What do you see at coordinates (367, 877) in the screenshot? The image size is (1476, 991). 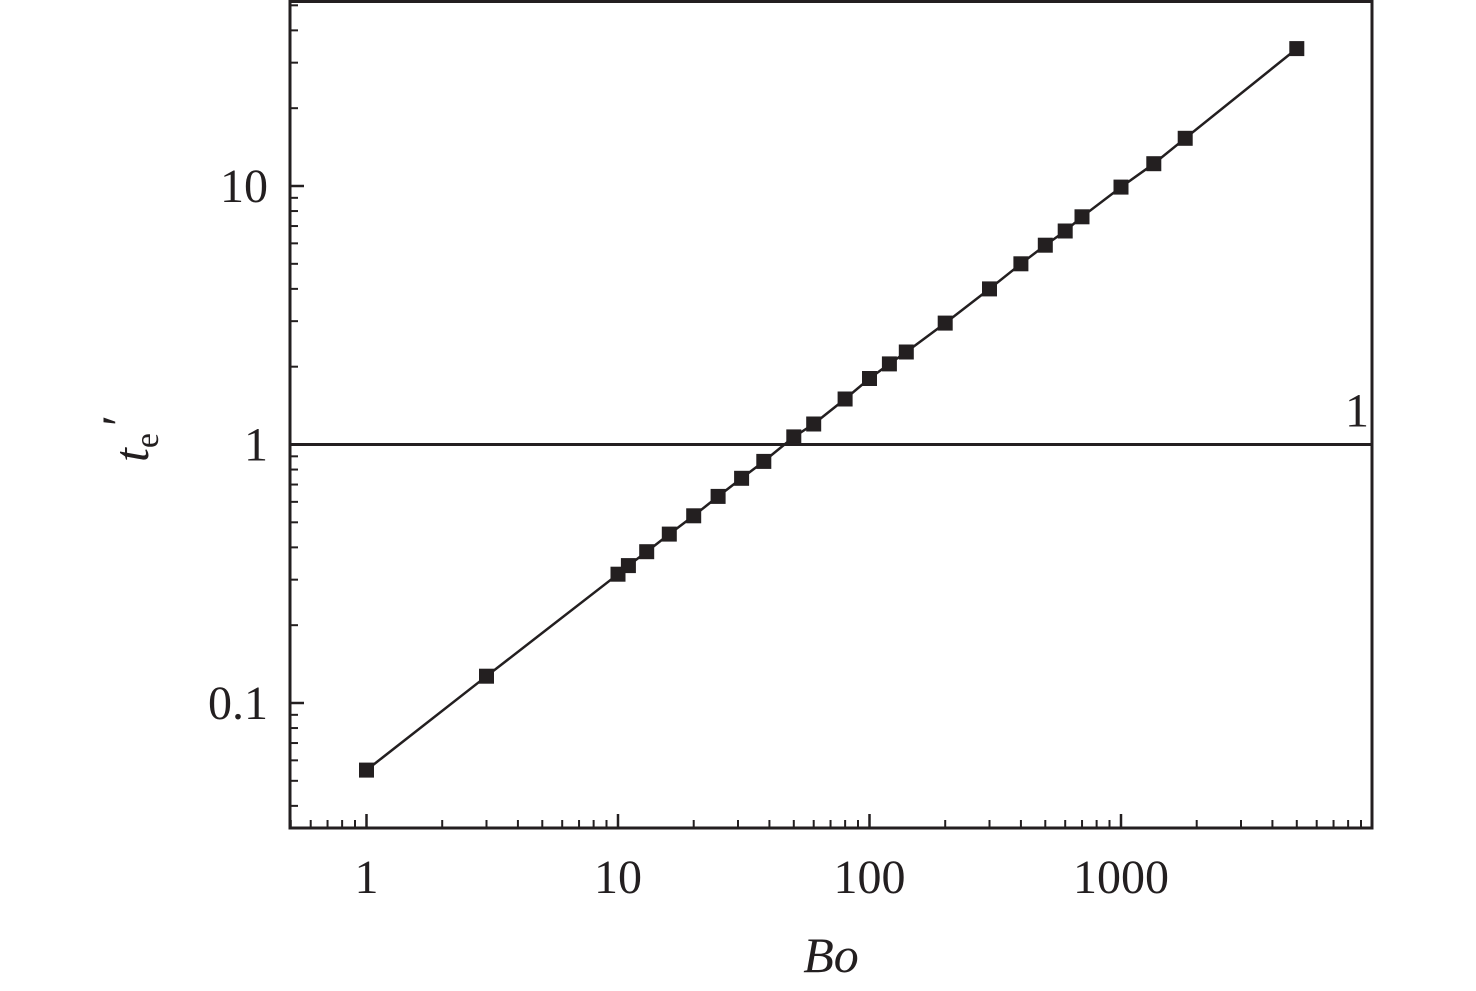 I see `x-tick-label: 1` at bounding box center [367, 877].